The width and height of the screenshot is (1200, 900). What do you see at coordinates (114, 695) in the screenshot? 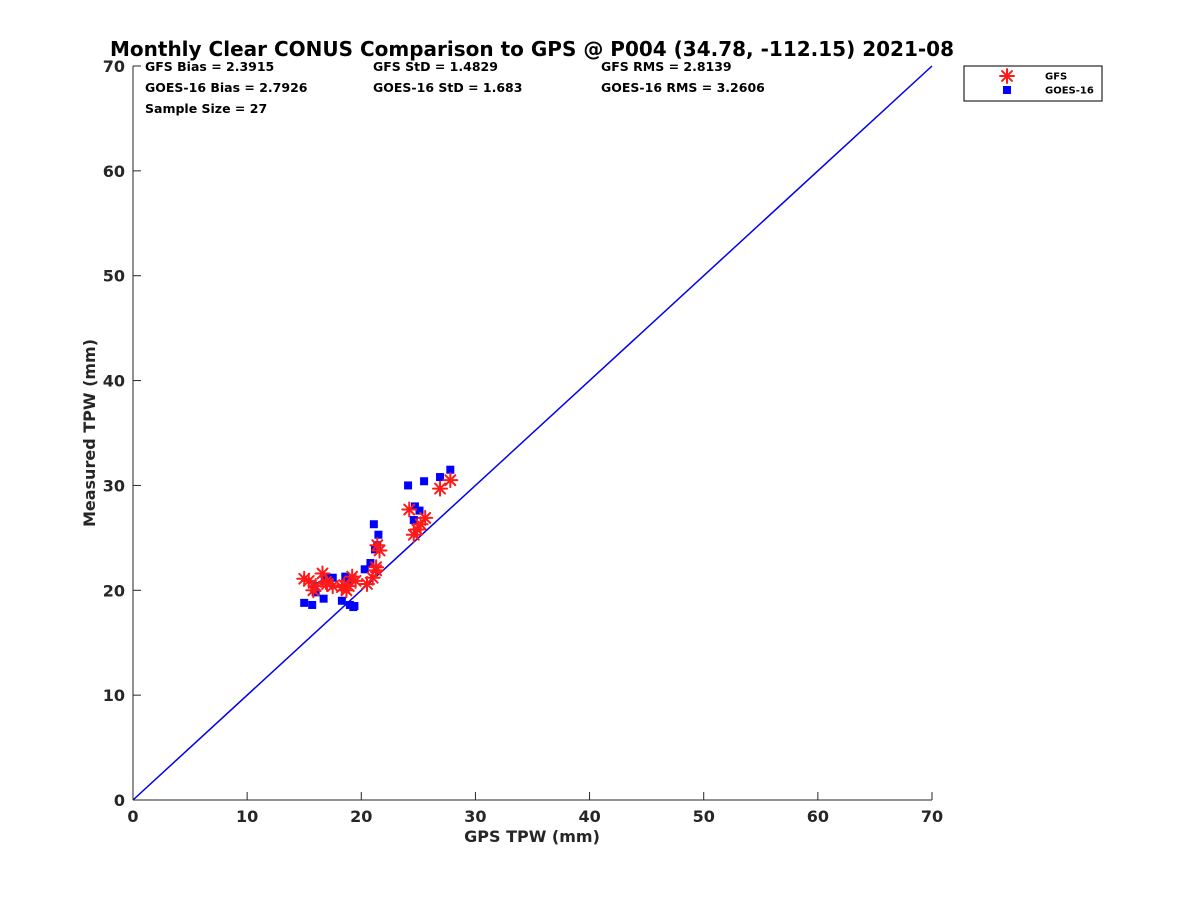
I see `y-tick-label: 10` at bounding box center [114, 695].